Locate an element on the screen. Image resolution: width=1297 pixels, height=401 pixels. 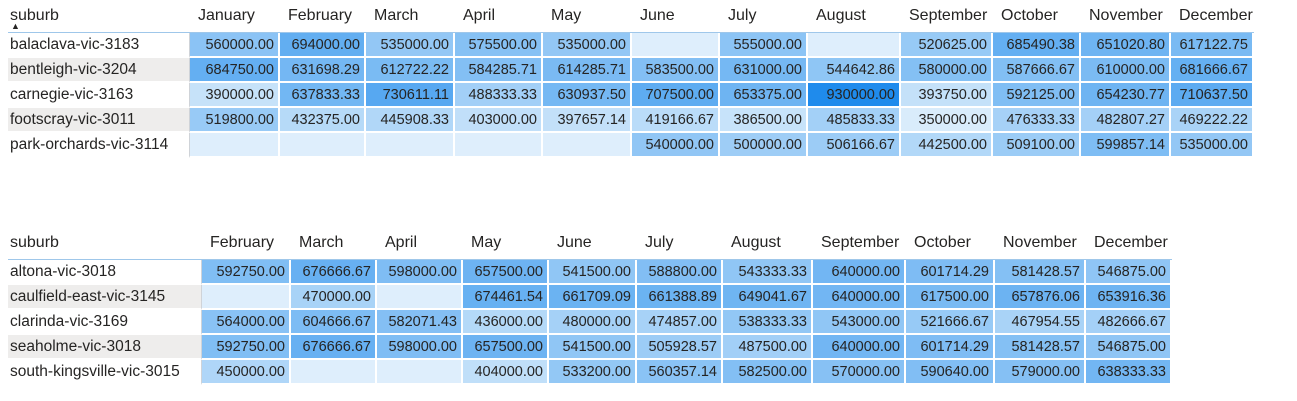
sort-ascending-icon: ▲ is located at coordinates (15, 26).